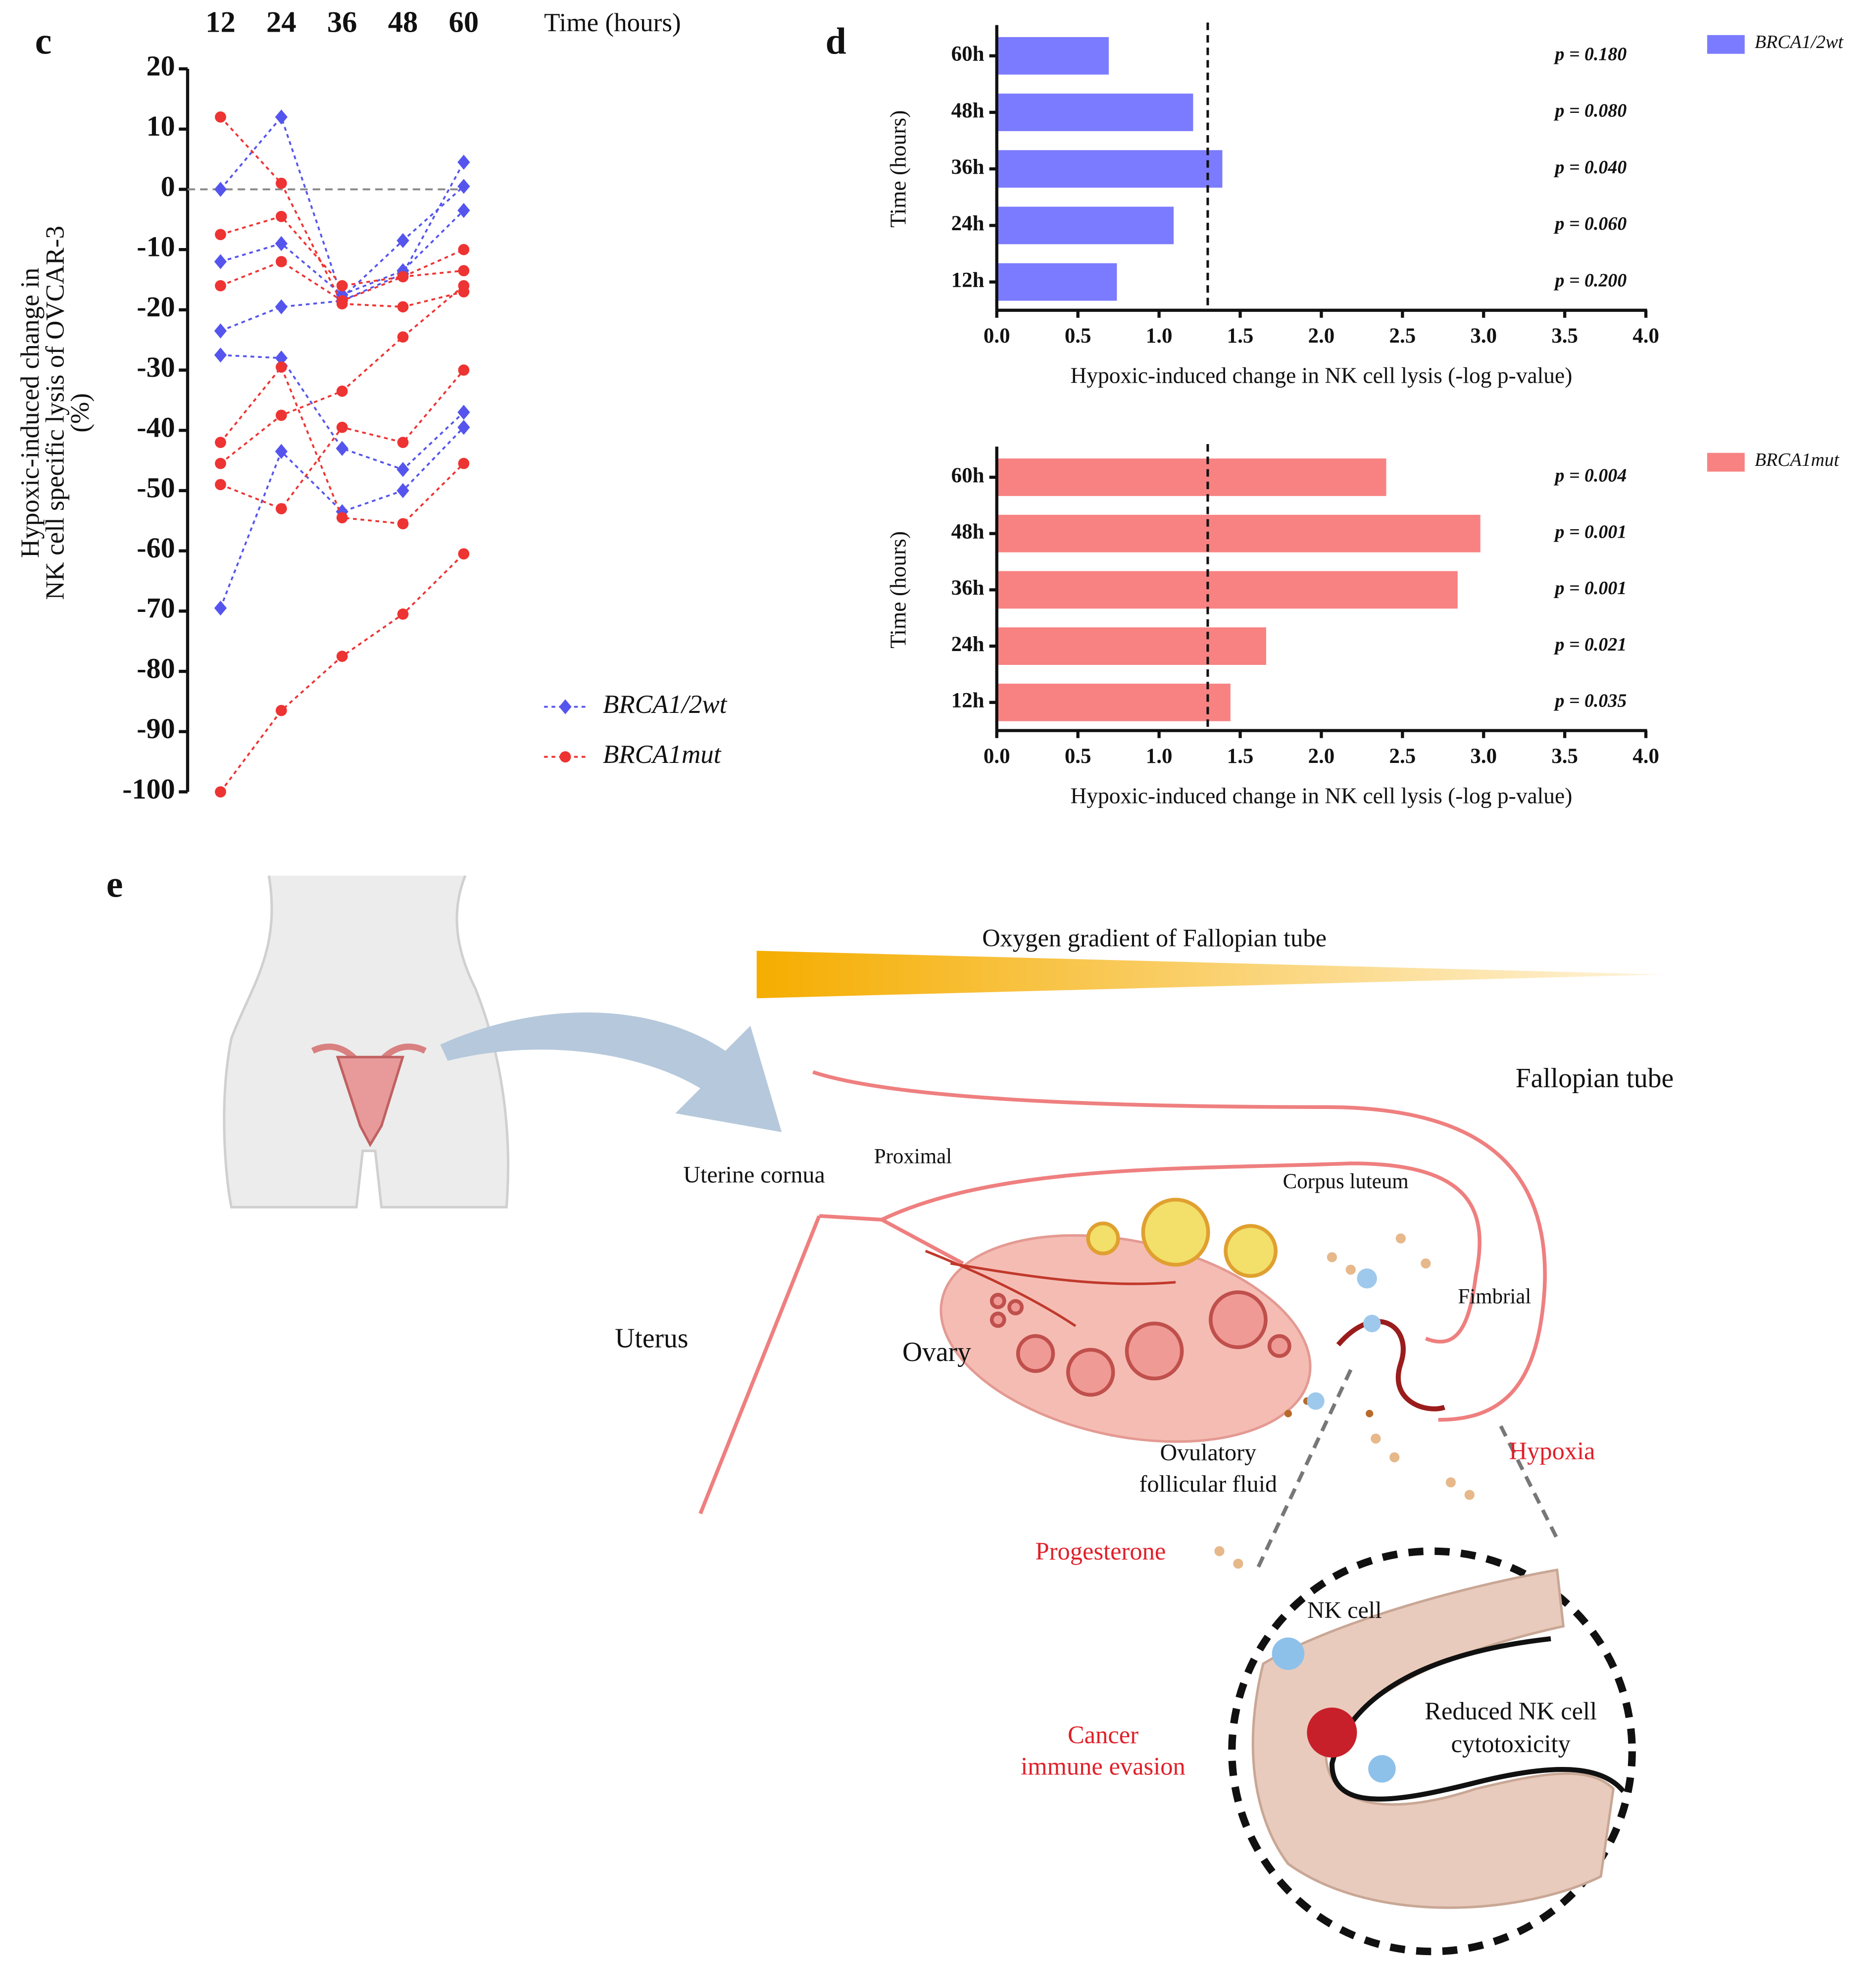 The image size is (1876, 1964). I want to click on y-tick-label: -80, so click(156, 668).